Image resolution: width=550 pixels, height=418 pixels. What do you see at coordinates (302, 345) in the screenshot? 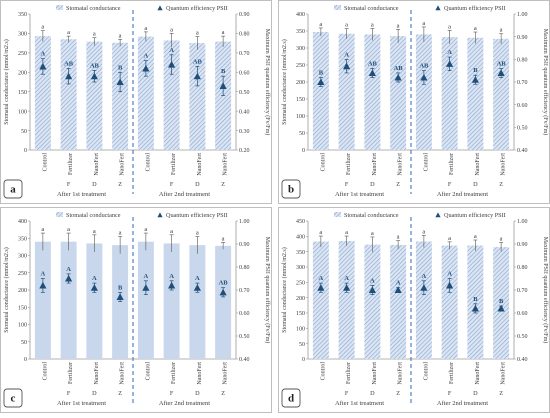
I see `y-left-tick-label: 50` at bounding box center [302, 345].